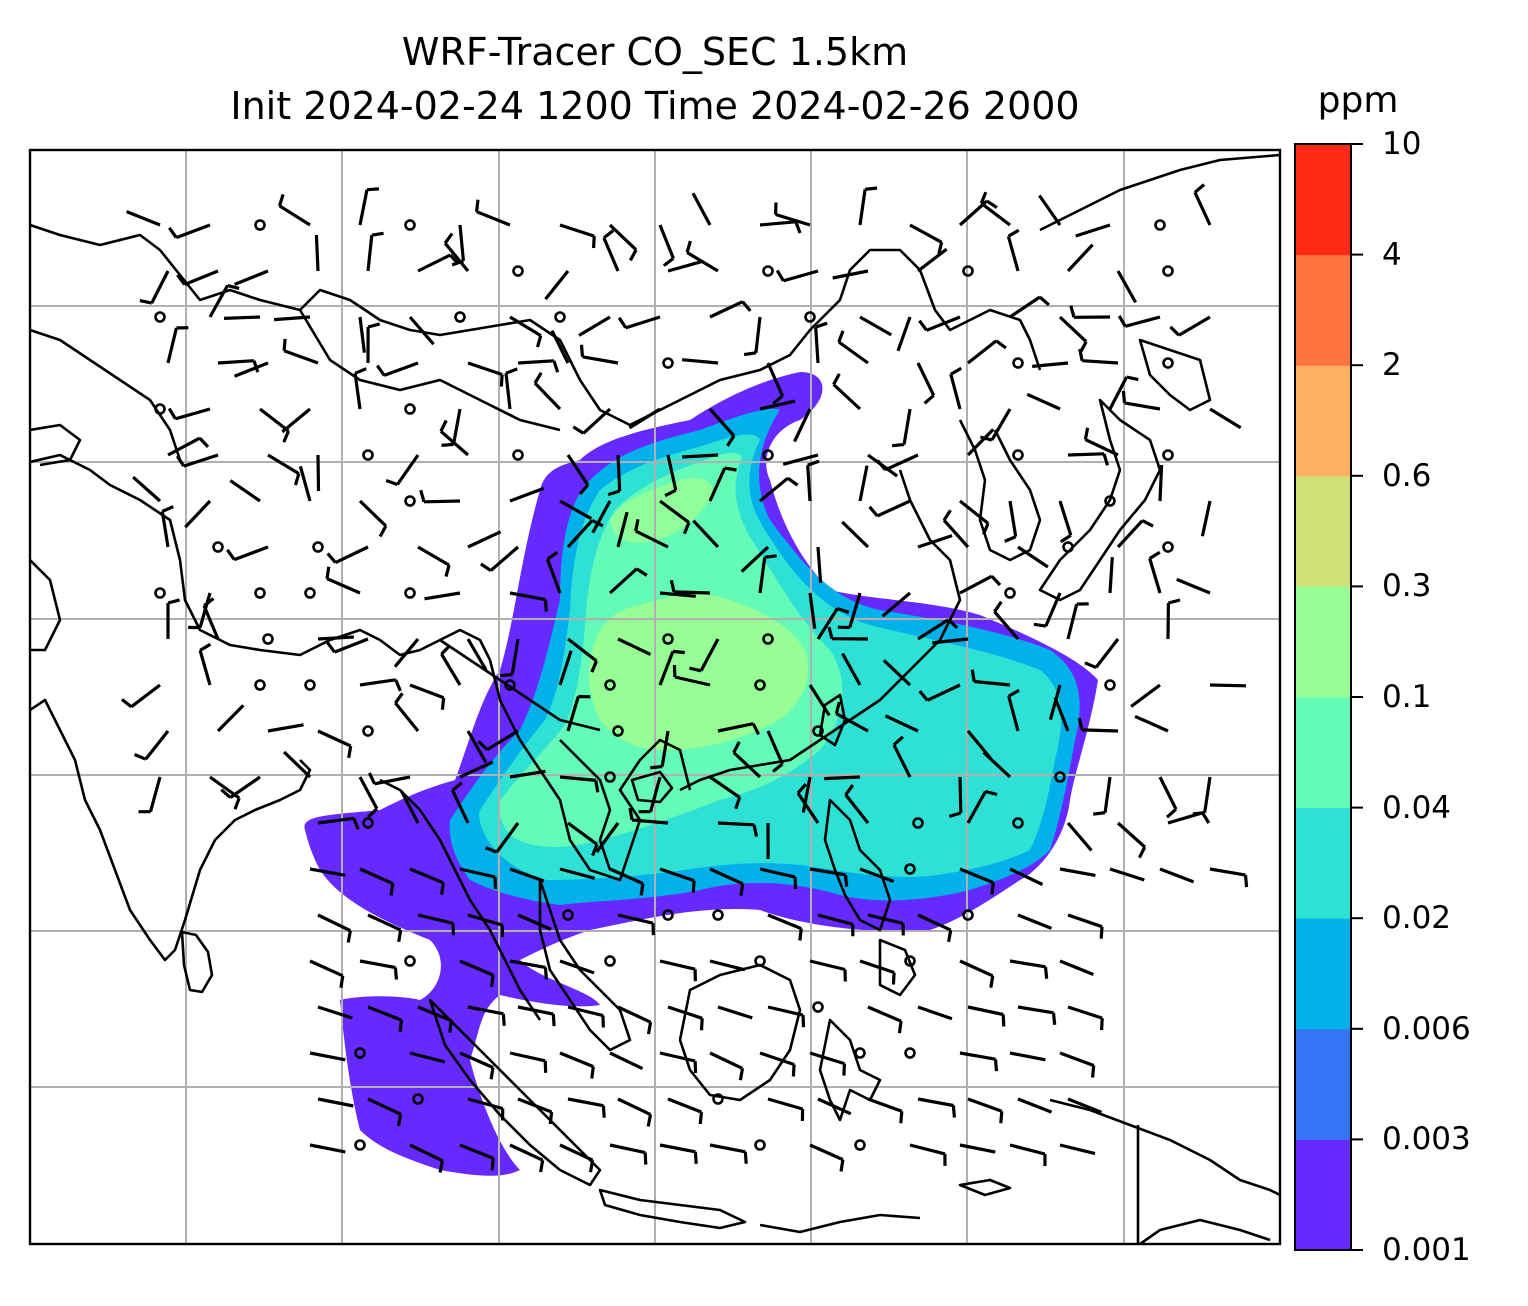 The height and width of the screenshot is (1306, 1528). What do you see at coordinates (1402, 144) in the screenshot?
I see `colorbar-tick-label: 10` at bounding box center [1402, 144].